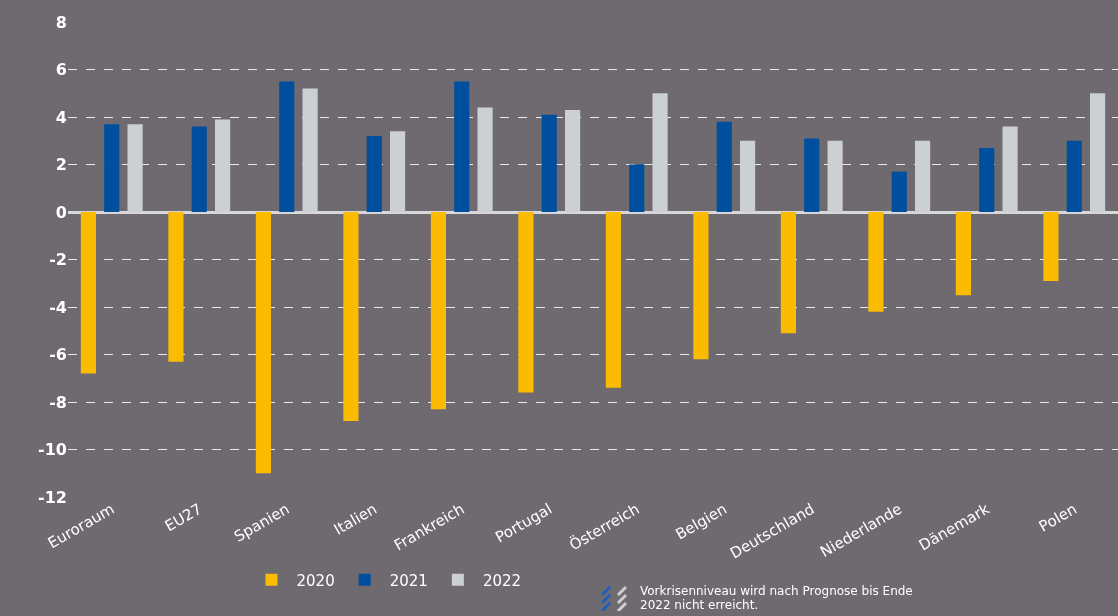 Image resolution: width=1118 pixels, height=616 pixels. Describe the element at coordinates (315, 580) in the screenshot. I see `legend-label: 2020` at that location.